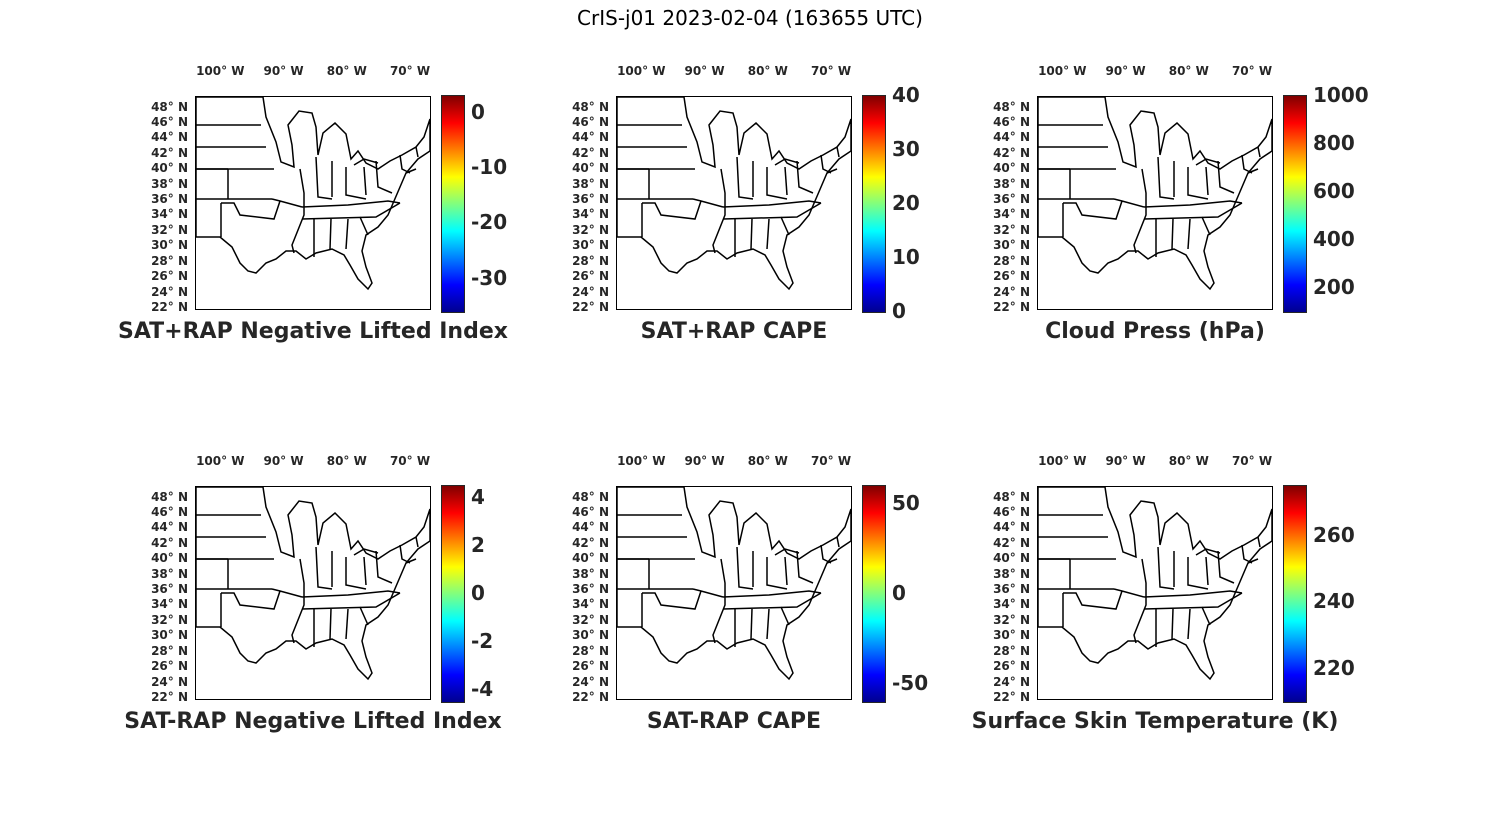  What do you see at coordinates (906, 203) in the screenshot?
I see `colorbar-tick-label: 20` at bounding box center [906, 203].